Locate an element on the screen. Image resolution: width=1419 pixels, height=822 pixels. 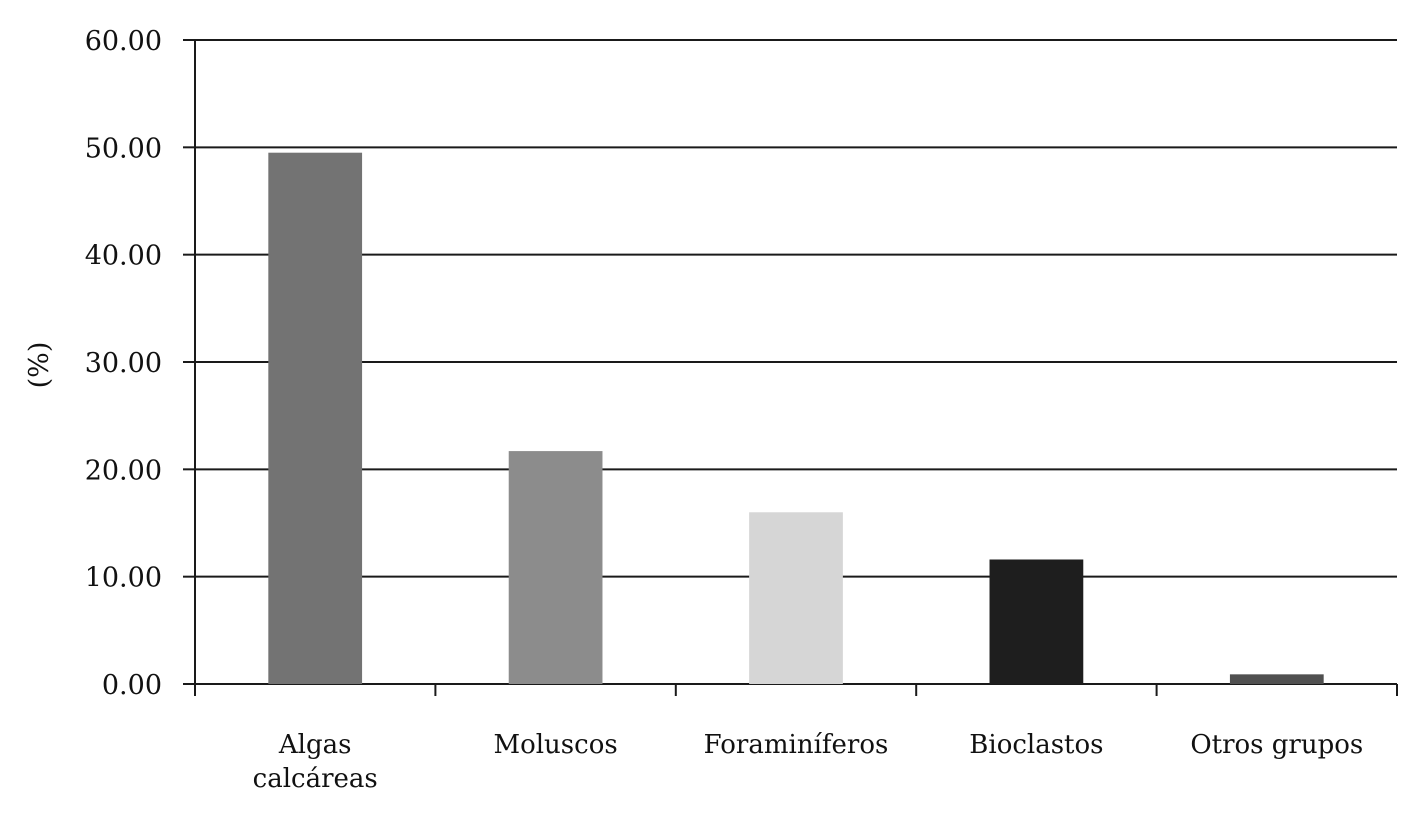
category-label: Foraminíferos is located at coordinates (796, 745).